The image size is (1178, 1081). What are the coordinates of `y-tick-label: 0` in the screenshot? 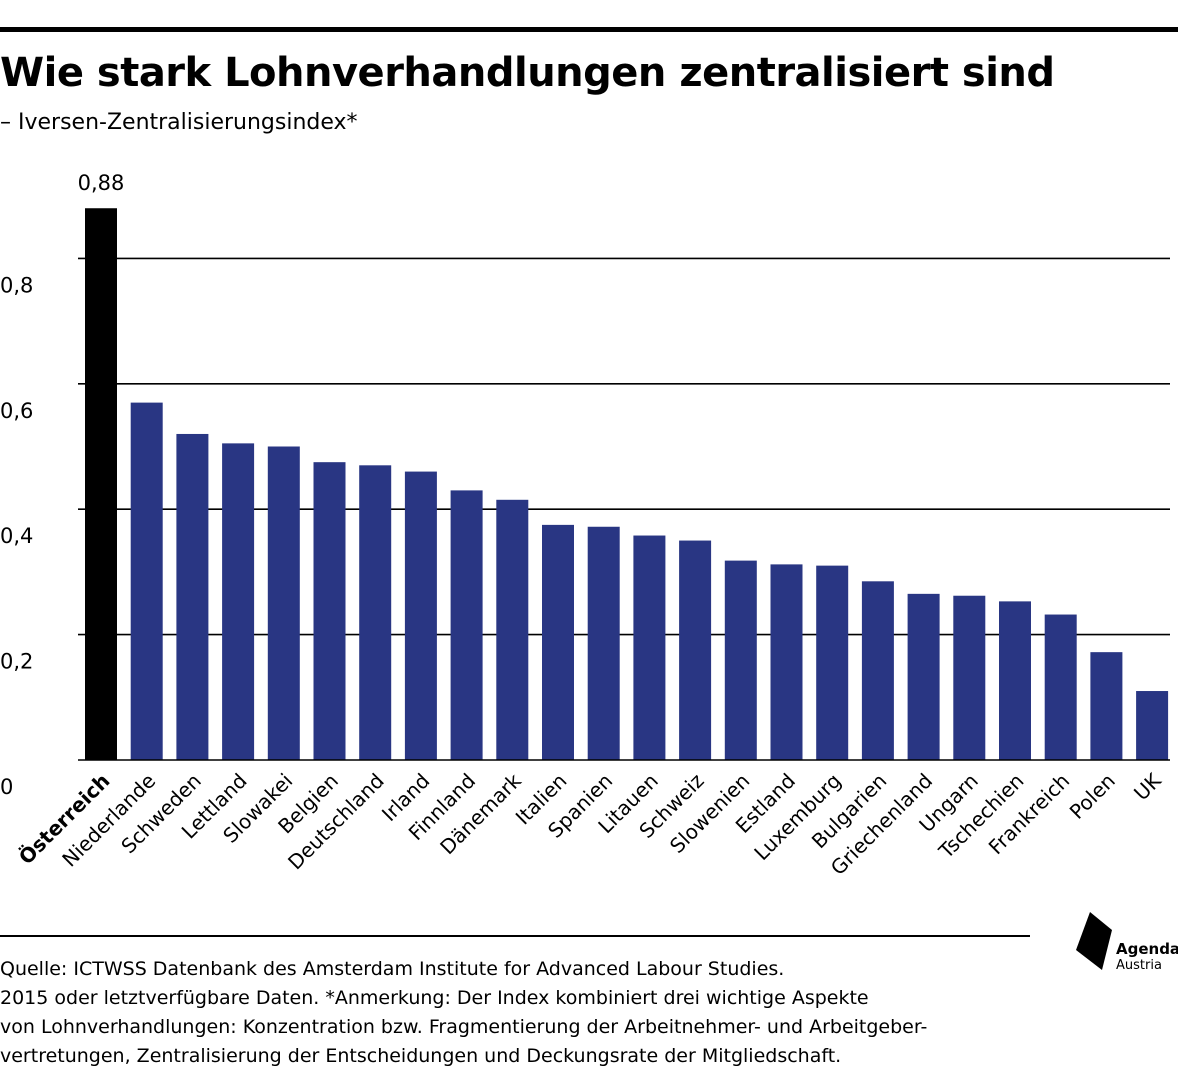 It's located at (6, 787).